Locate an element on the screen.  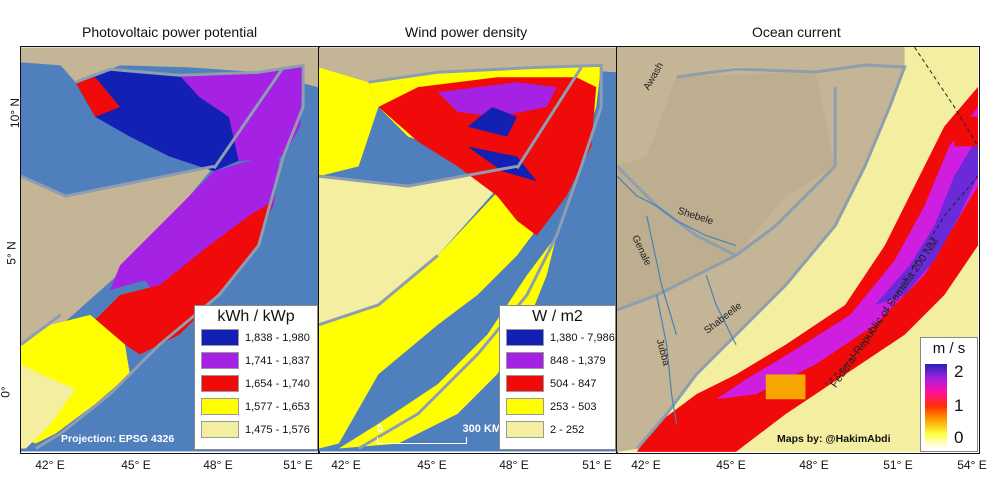
pv-legend-row: 1,475 - 1,576 is located at coordinates (259, 429).